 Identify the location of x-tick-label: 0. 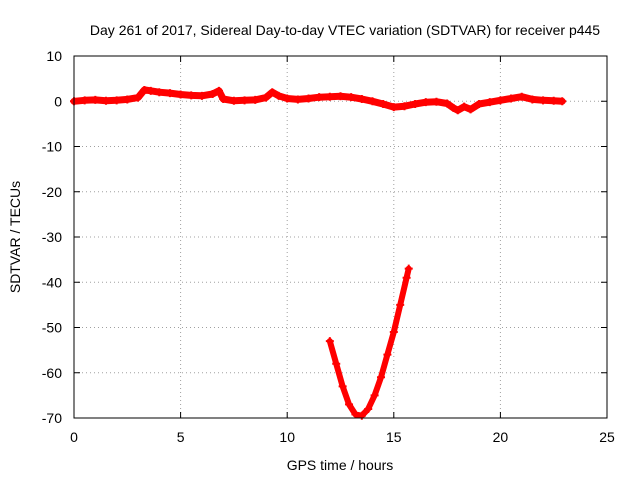
(74, 437).